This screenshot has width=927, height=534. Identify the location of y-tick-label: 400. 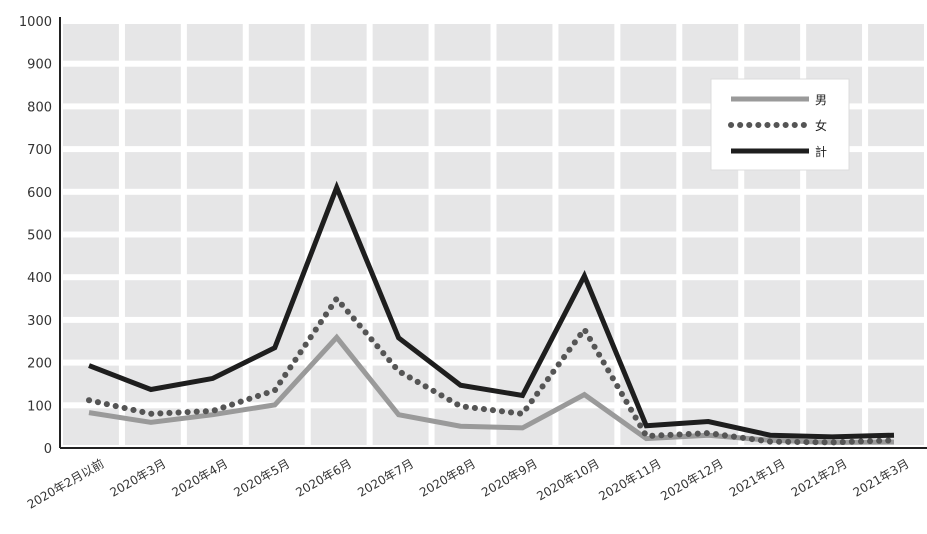
(39, 278).